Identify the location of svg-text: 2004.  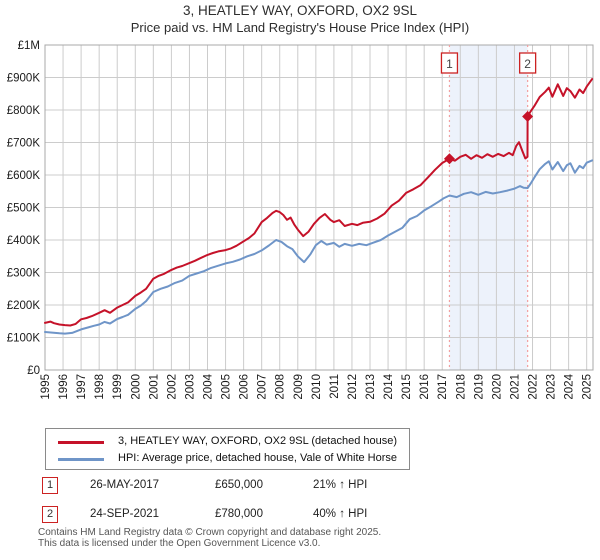
(209, 386).